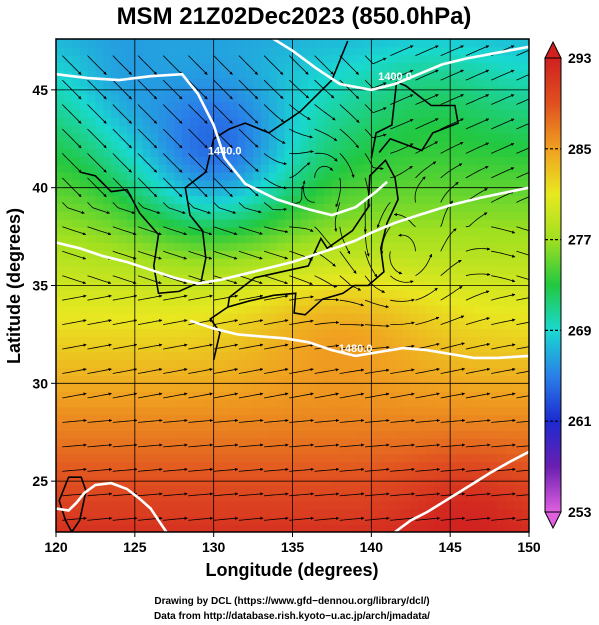  Describe the element at coordinates (395, 77) in the screenshot. I see `contour-label: 1400.0` at that location.